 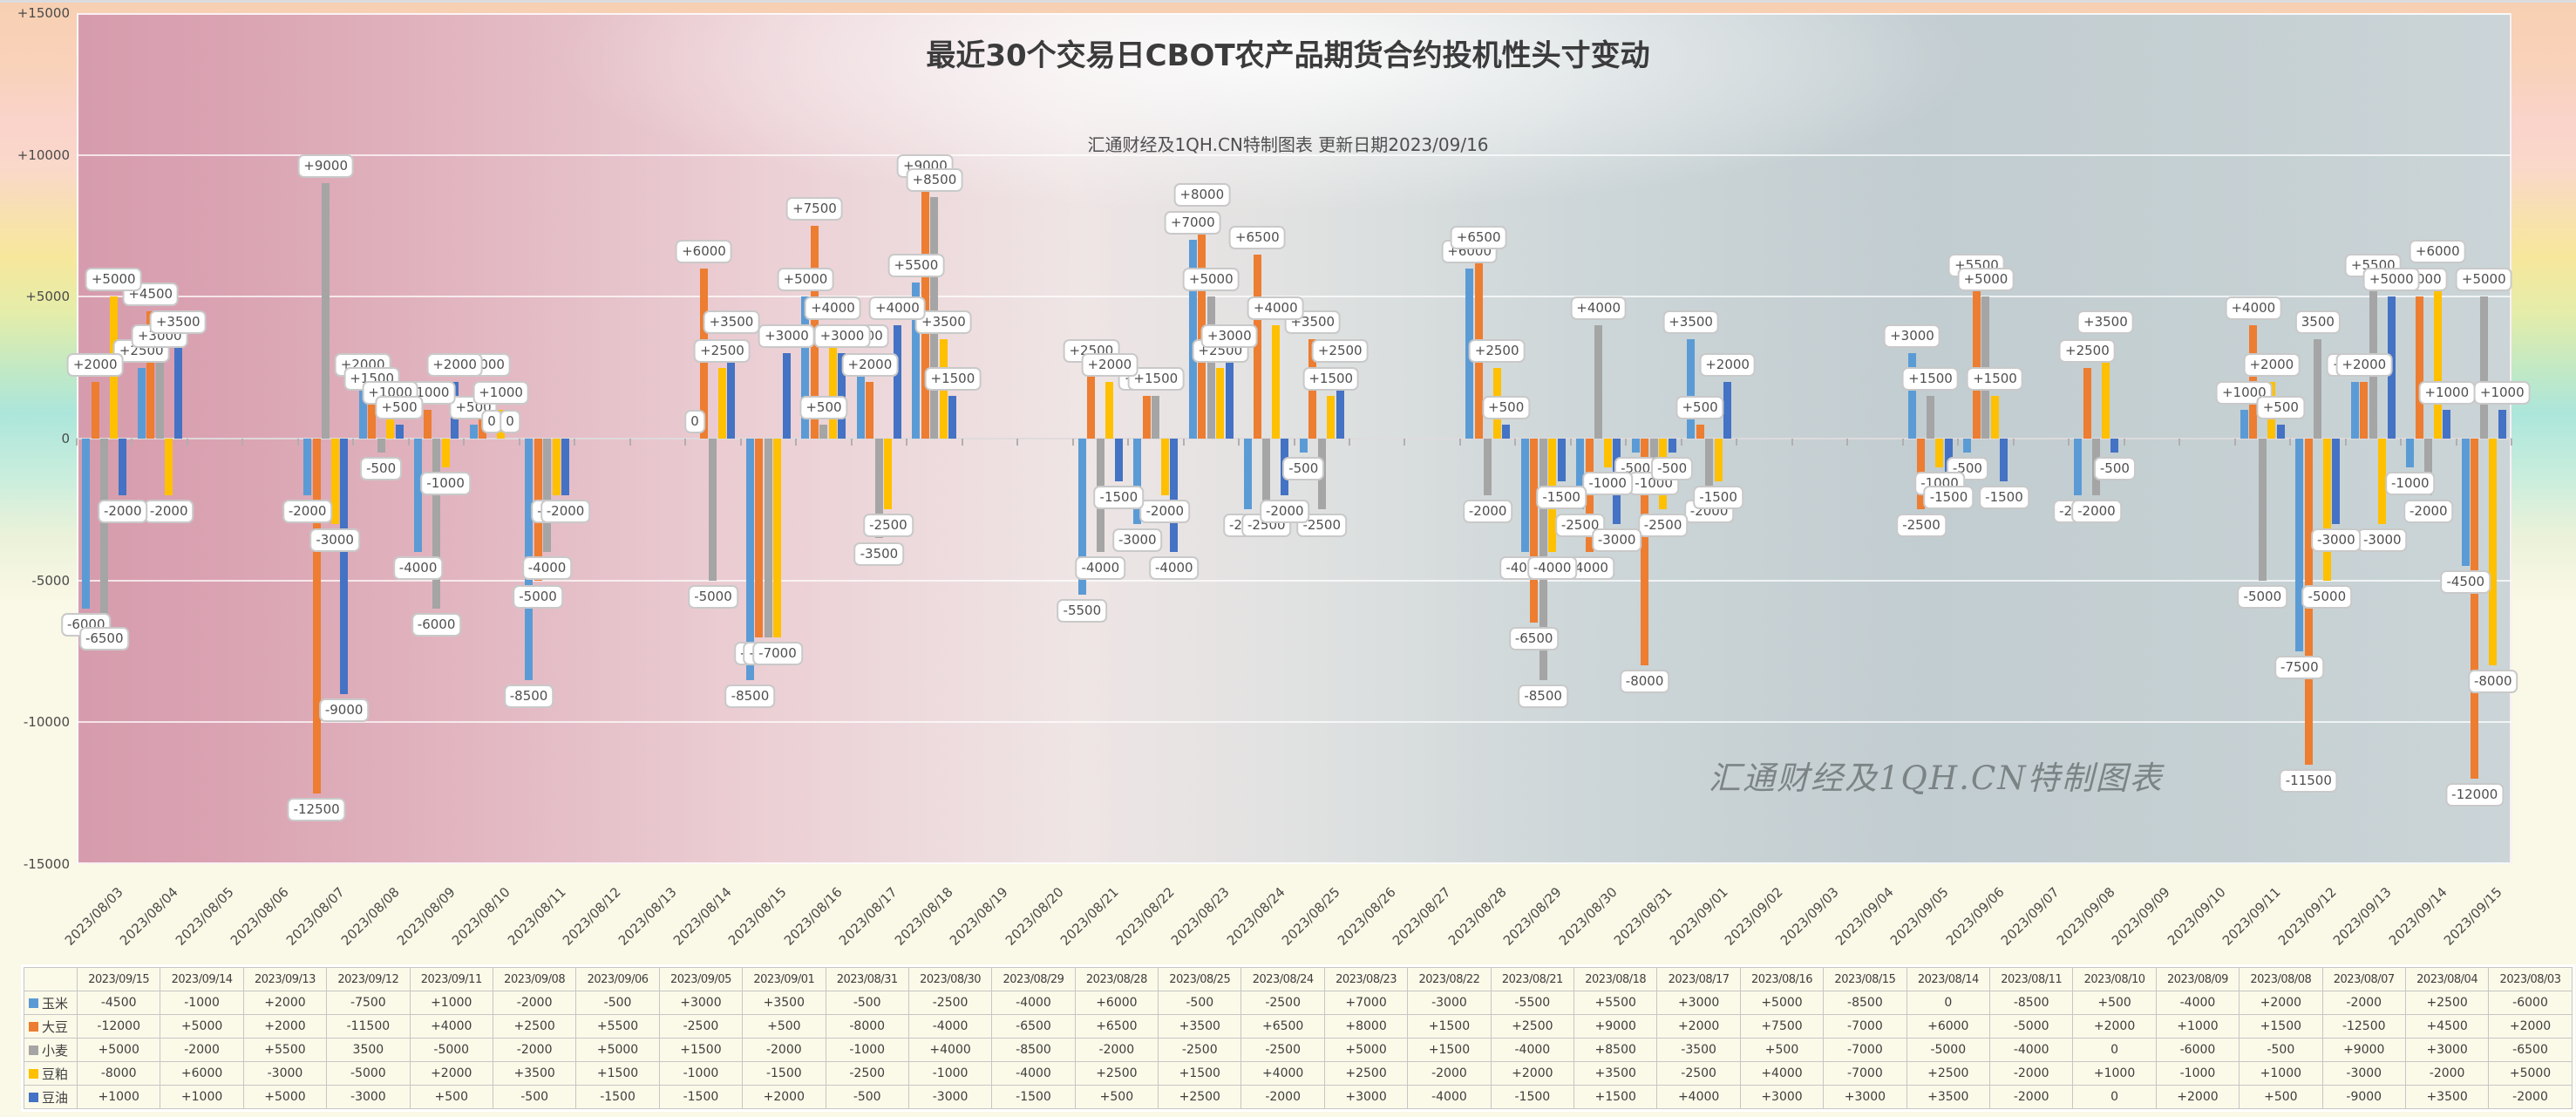 What do you see at coordinates (51, 1027) in the screenshot?
I see `series-label-cell: 大豆` at bounding box center [51, 1027].